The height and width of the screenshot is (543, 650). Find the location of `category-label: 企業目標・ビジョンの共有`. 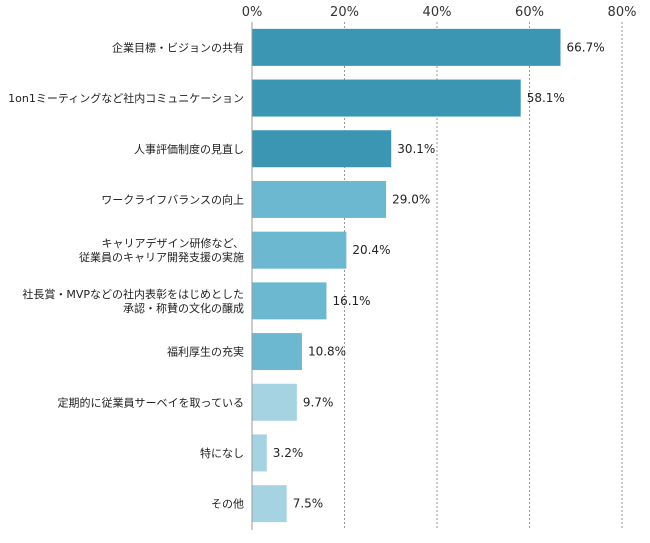

category-label: 企業目標・ビジョンの共有 is located at coordinates (178, 47).